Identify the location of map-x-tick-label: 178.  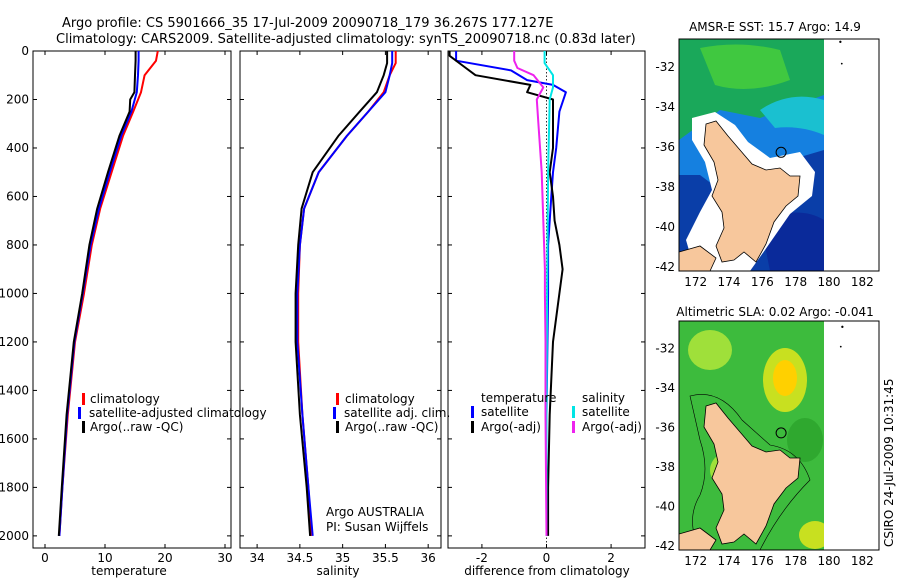
(795, 561).